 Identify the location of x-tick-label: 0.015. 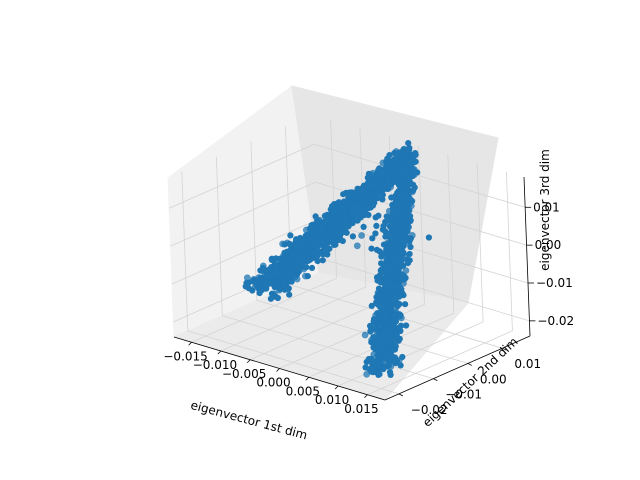
(361, 409).